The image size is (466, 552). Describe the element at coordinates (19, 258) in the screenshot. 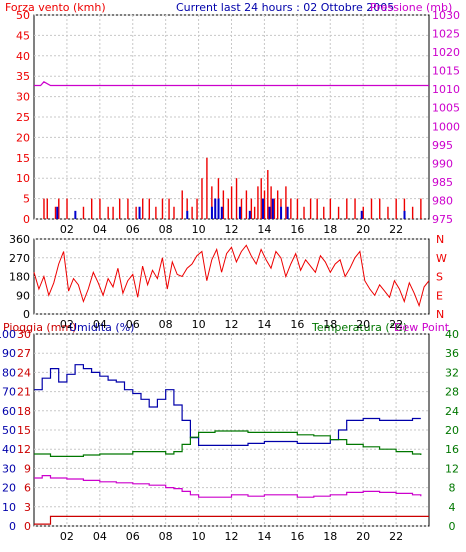

I see `direction-tick-label: 270` at that location.